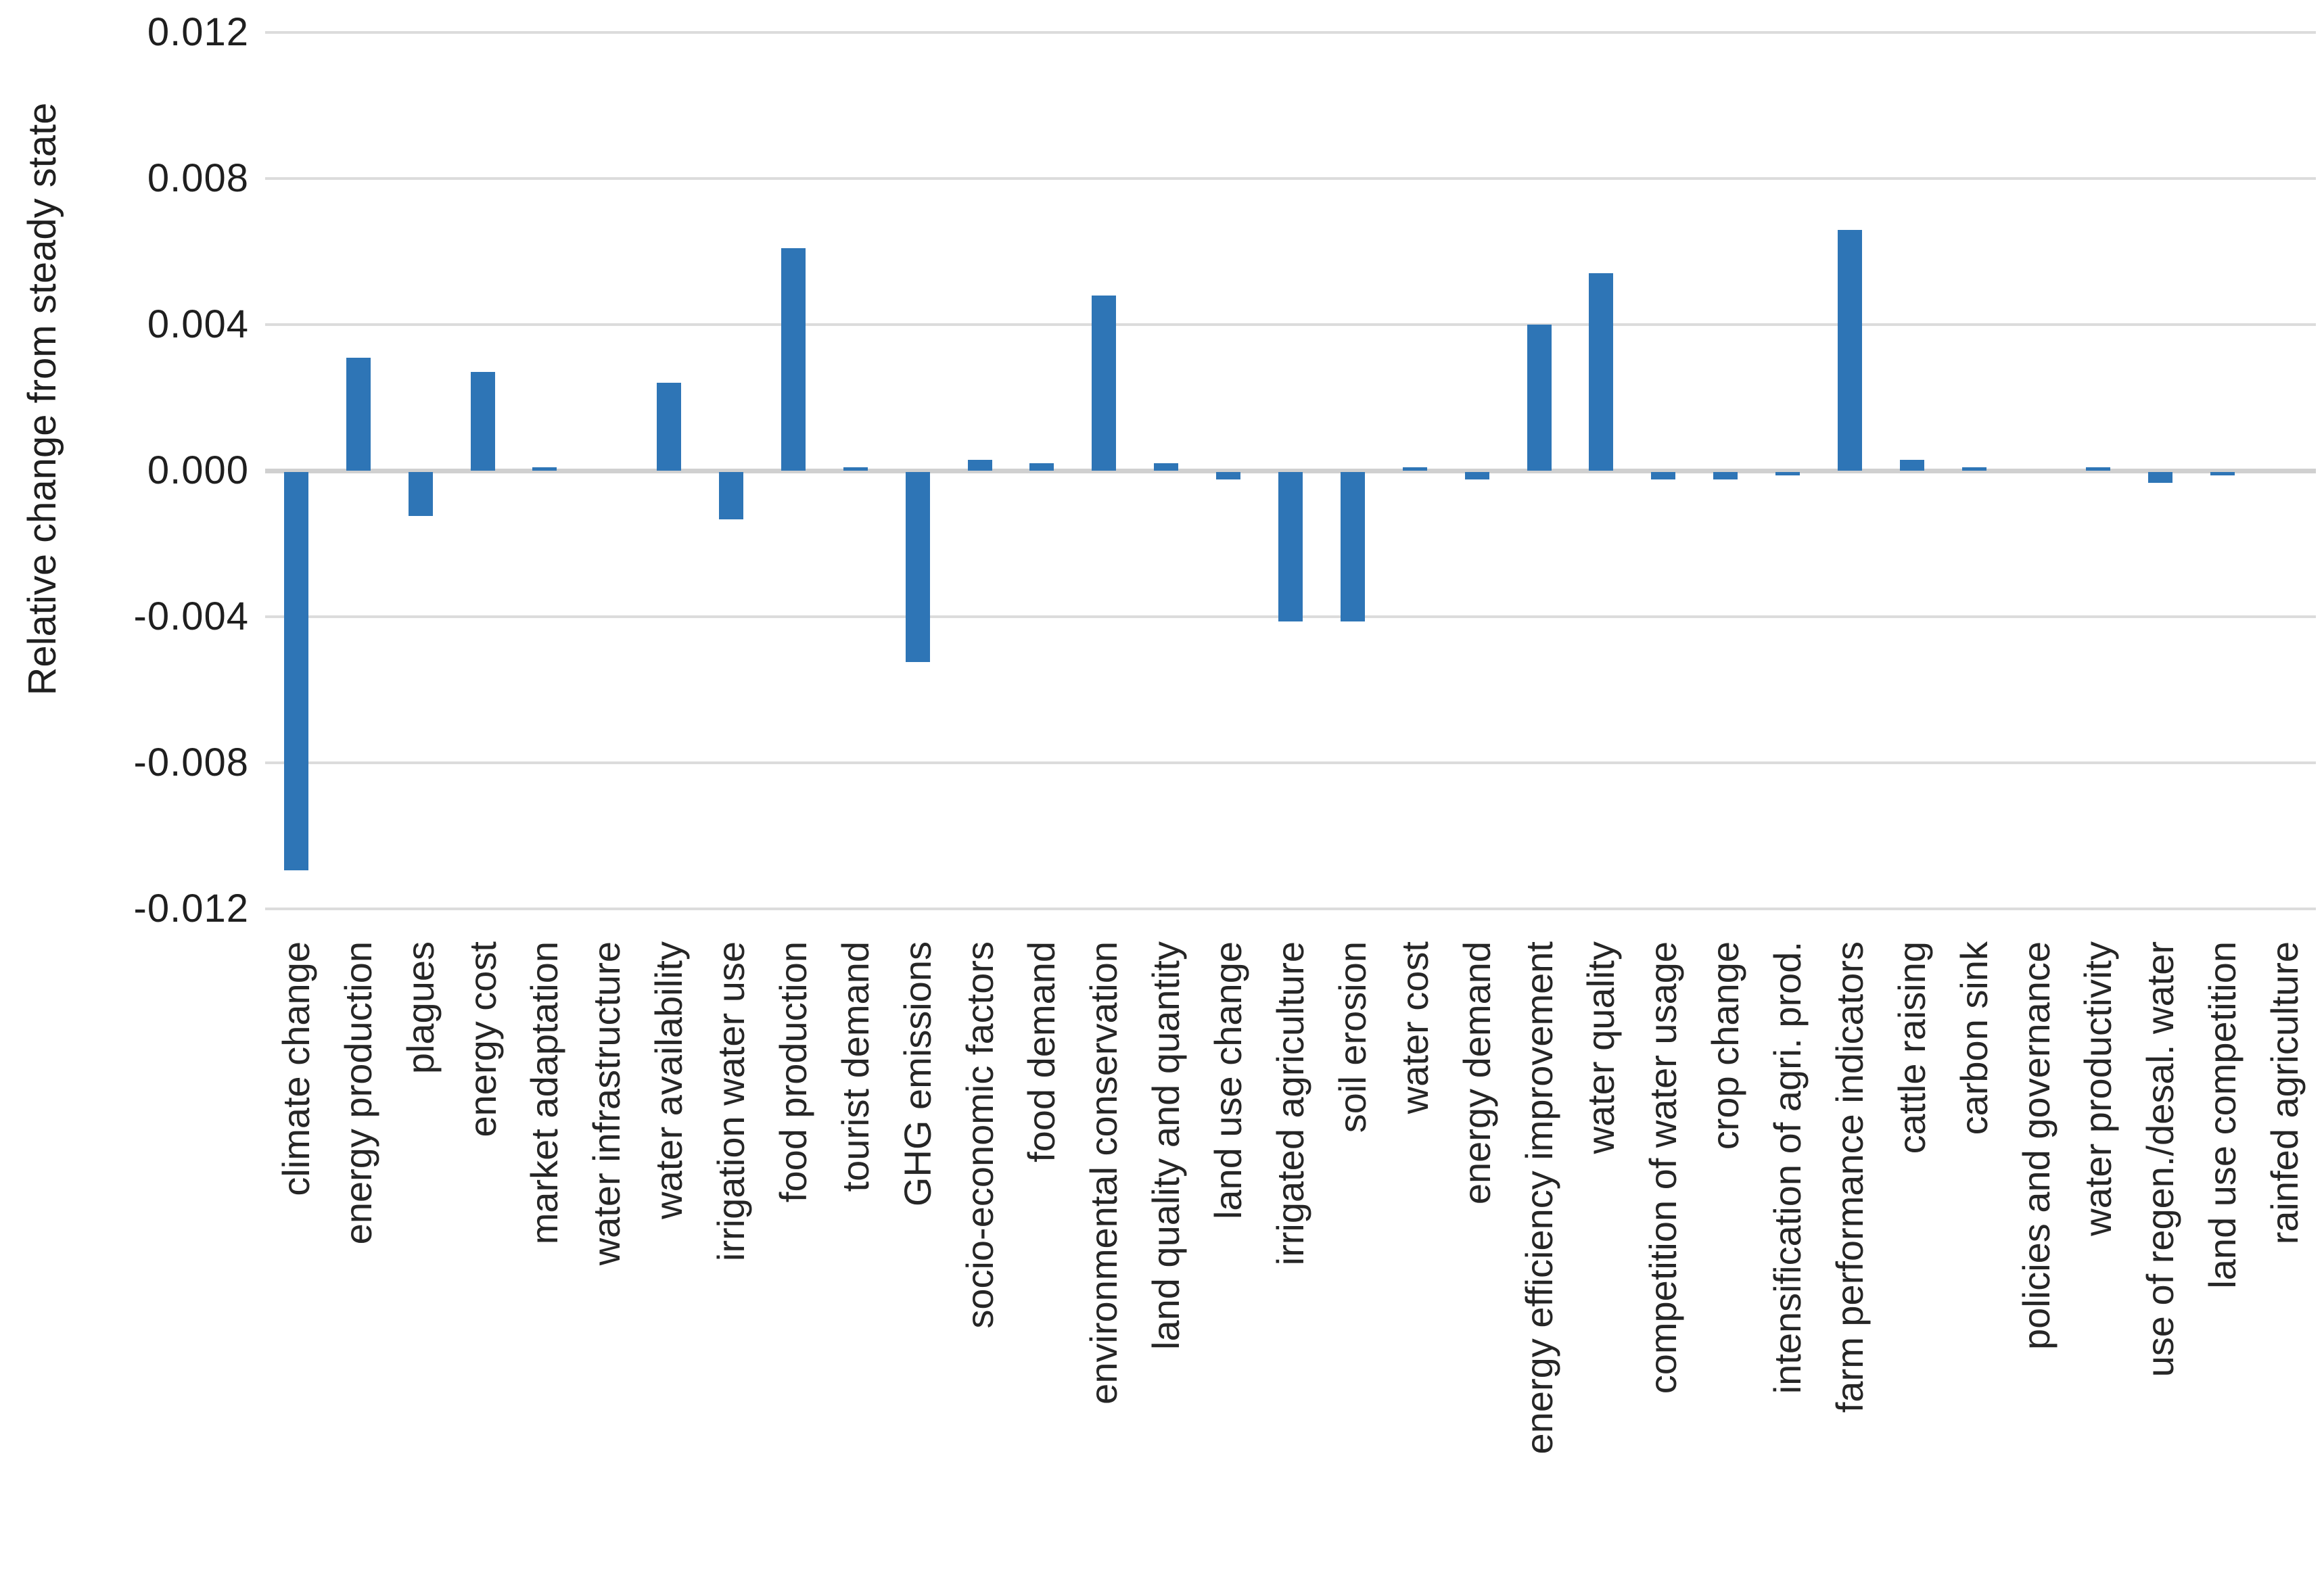 The image size is (2324, 1577). I want to click on bar-ghg-emissions, so click(918, 567).